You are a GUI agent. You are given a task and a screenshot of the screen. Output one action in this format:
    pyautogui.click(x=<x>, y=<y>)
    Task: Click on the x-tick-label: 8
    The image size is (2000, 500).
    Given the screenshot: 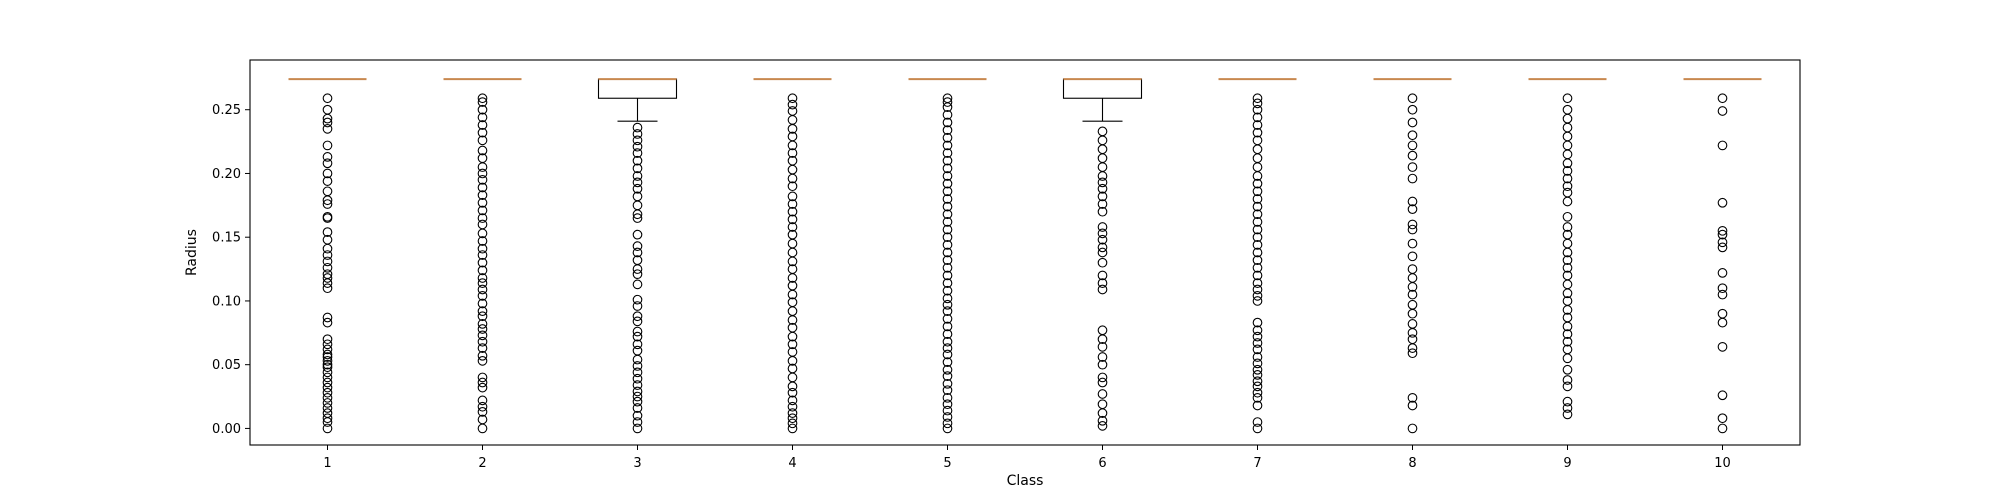 What is the action you would take?
    pyautogui.click(x=1412, y=463)
    